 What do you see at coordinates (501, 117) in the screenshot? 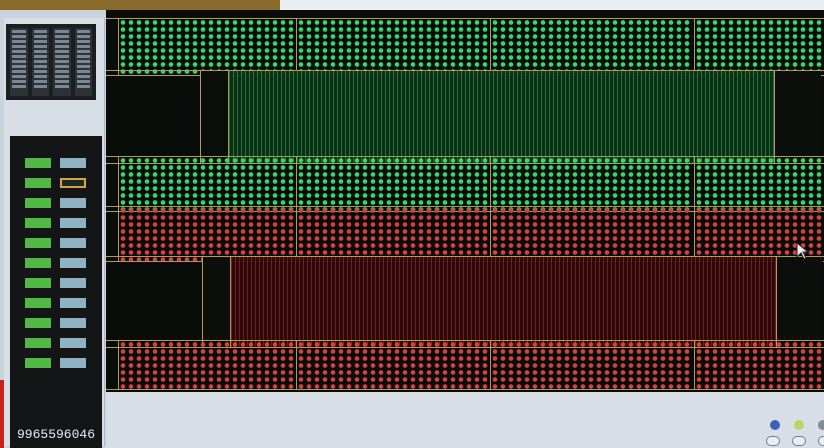
I see `green-block-cell` at bounding box center [501, 117].